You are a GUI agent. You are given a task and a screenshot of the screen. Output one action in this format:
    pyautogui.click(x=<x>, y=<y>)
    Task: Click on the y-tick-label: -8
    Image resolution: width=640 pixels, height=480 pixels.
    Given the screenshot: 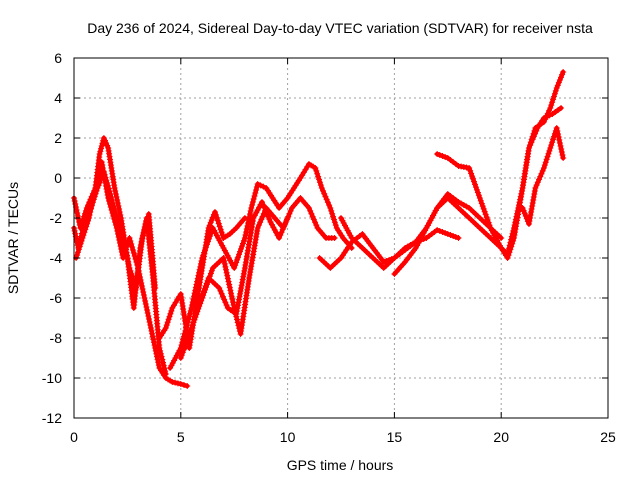 What is the action you would take?
    pyautogui.click(x=56, y=338)
    